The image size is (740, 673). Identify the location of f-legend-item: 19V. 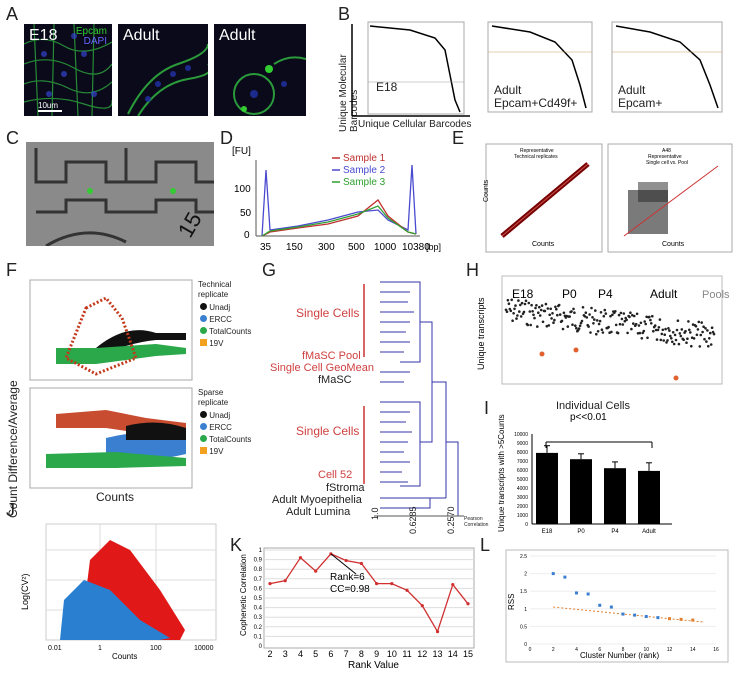
(225, 452).